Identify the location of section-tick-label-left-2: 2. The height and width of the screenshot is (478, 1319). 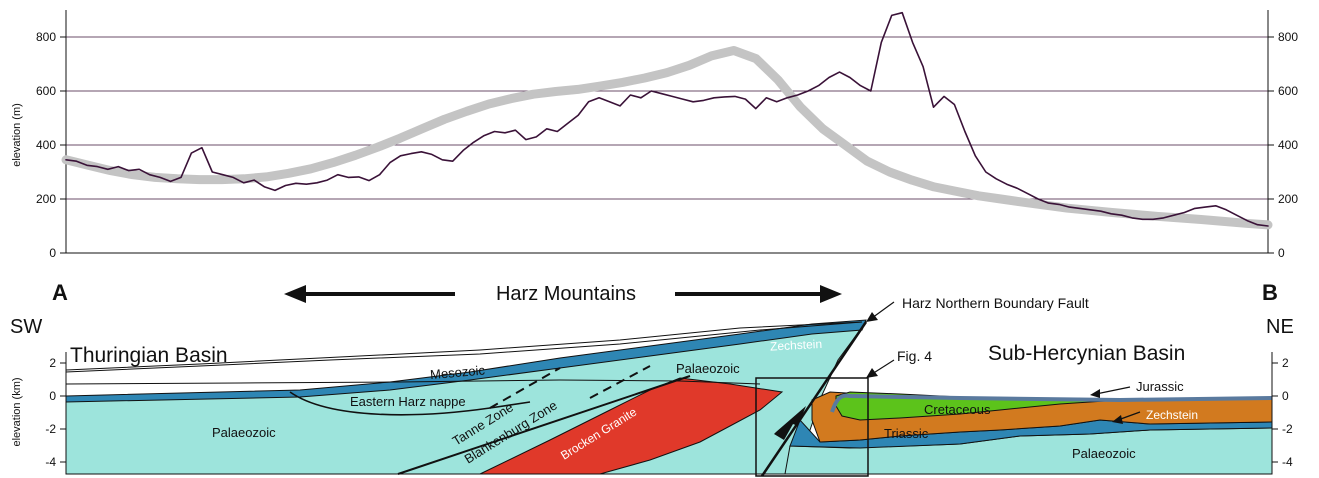
(52, 363).